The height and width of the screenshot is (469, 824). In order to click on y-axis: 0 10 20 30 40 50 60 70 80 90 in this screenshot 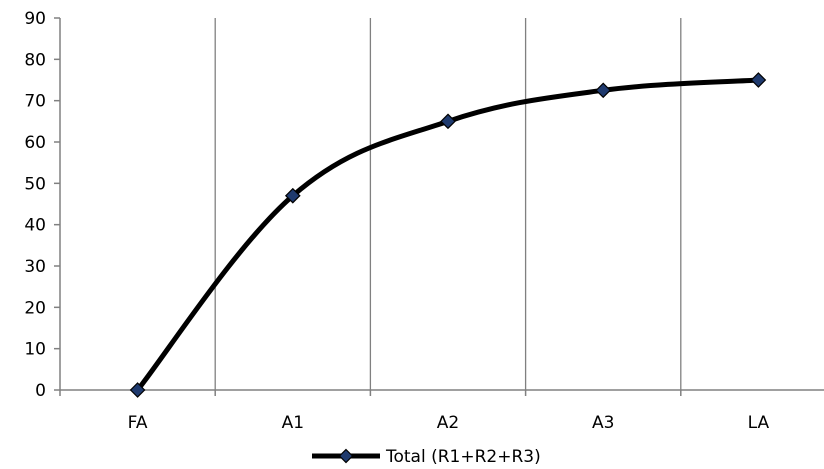, I will do `click(42, 205)`.